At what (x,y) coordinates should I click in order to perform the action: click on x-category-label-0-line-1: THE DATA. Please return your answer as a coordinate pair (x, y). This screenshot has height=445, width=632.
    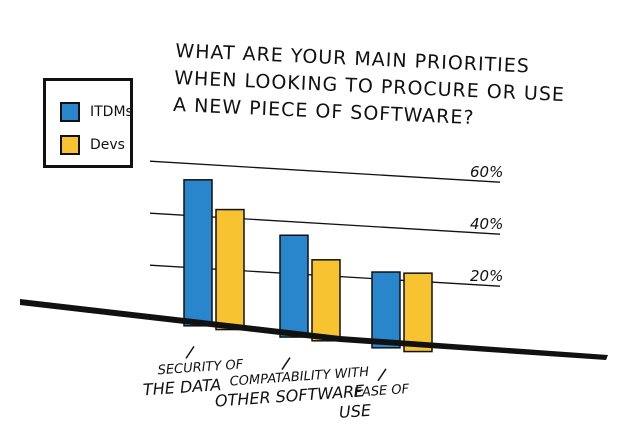
    Looking at the image, I should click on (181, 387).